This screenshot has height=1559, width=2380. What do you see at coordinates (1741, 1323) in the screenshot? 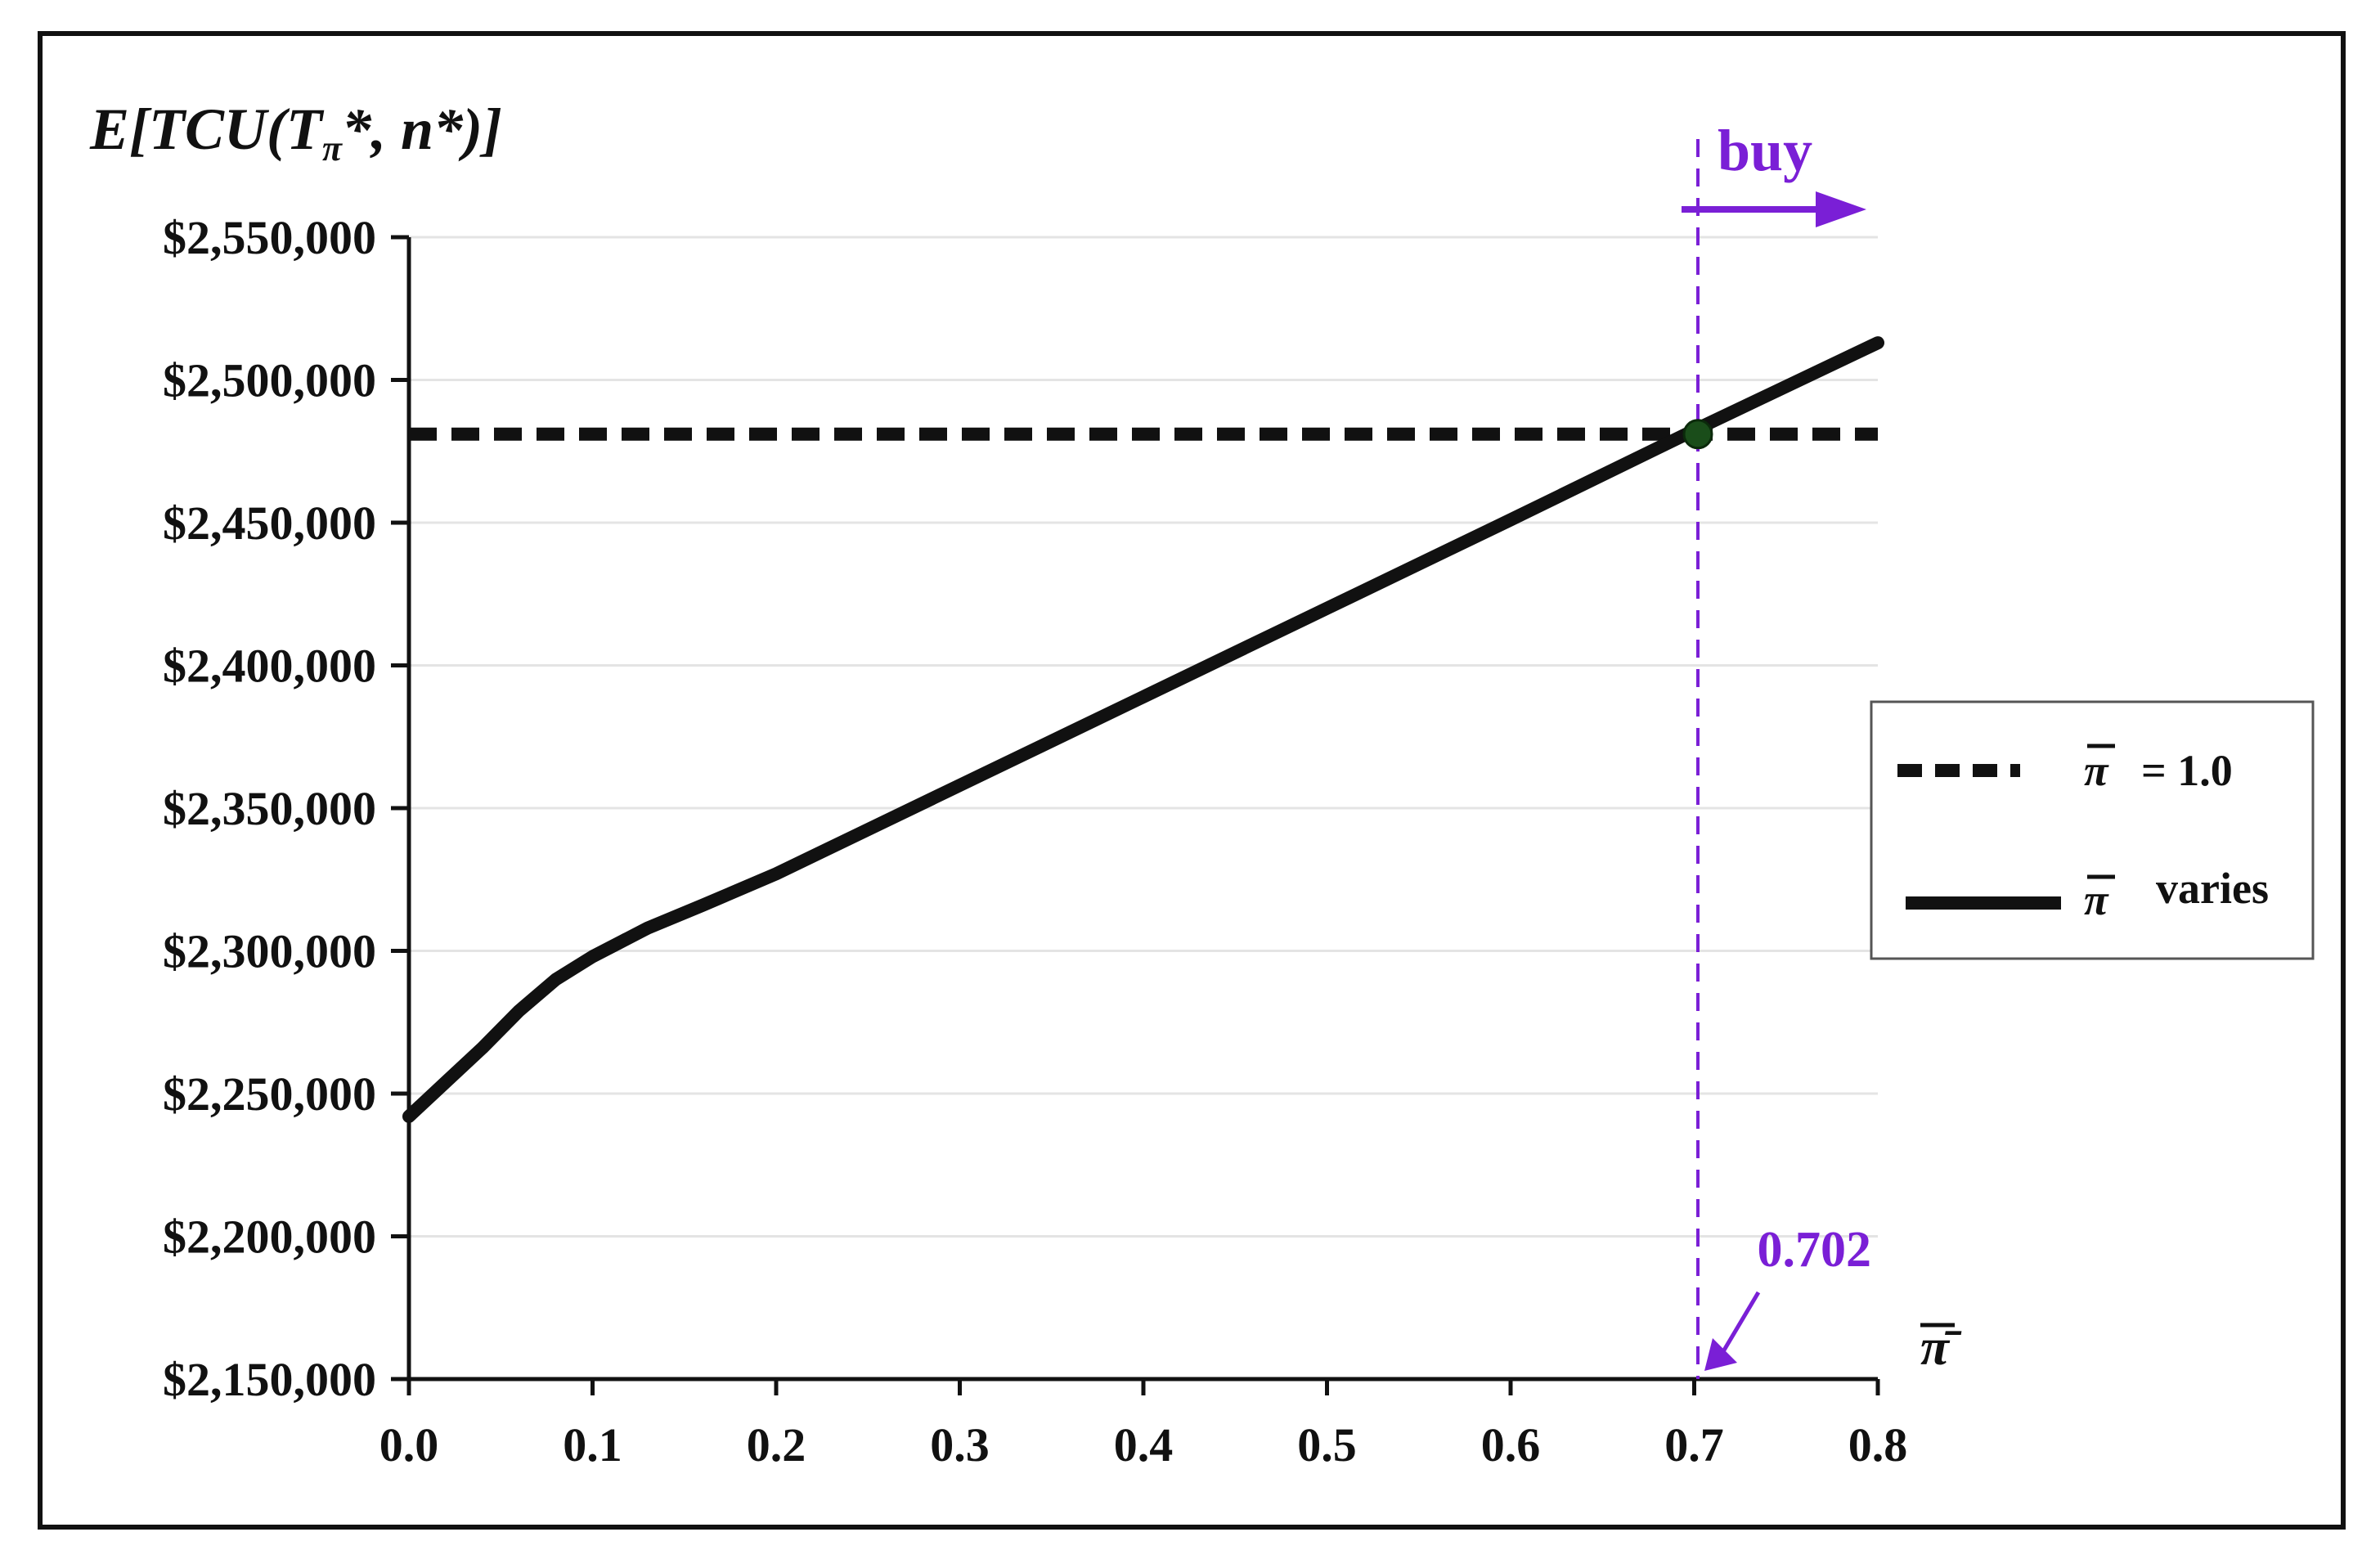
I see `threshold-pointer-shaft` at bounding box center [1741, 1323].